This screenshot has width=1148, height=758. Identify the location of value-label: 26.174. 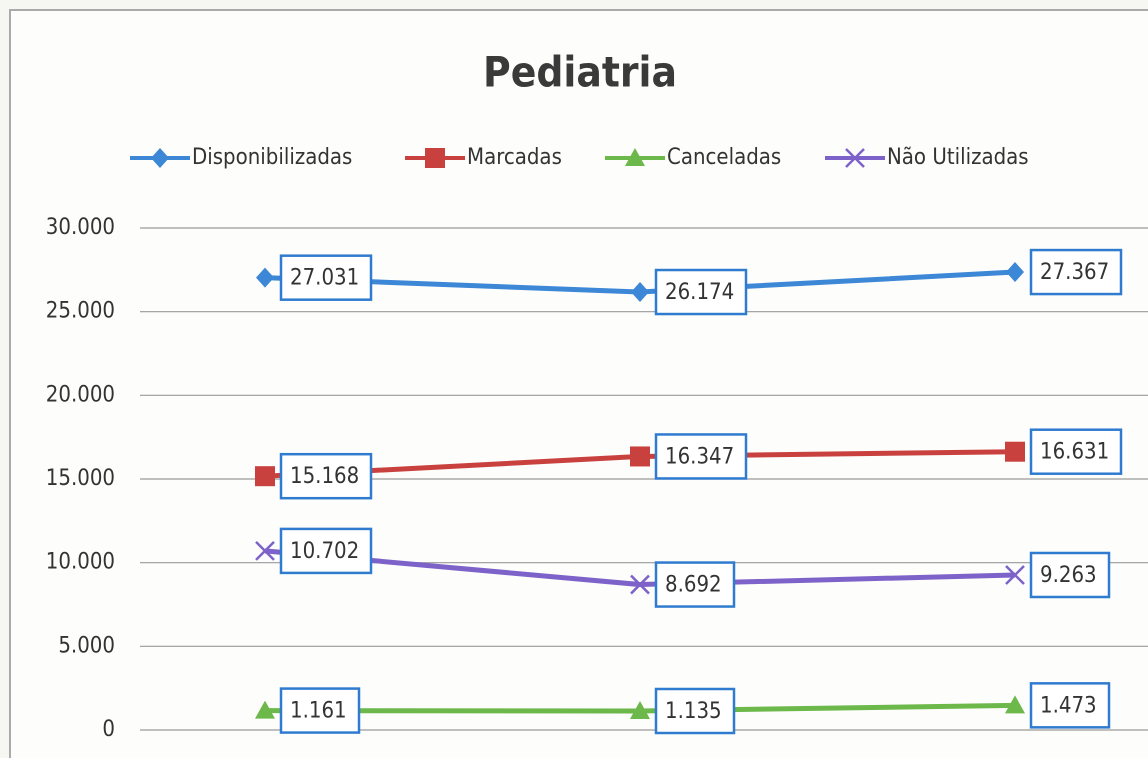
(699, 292).